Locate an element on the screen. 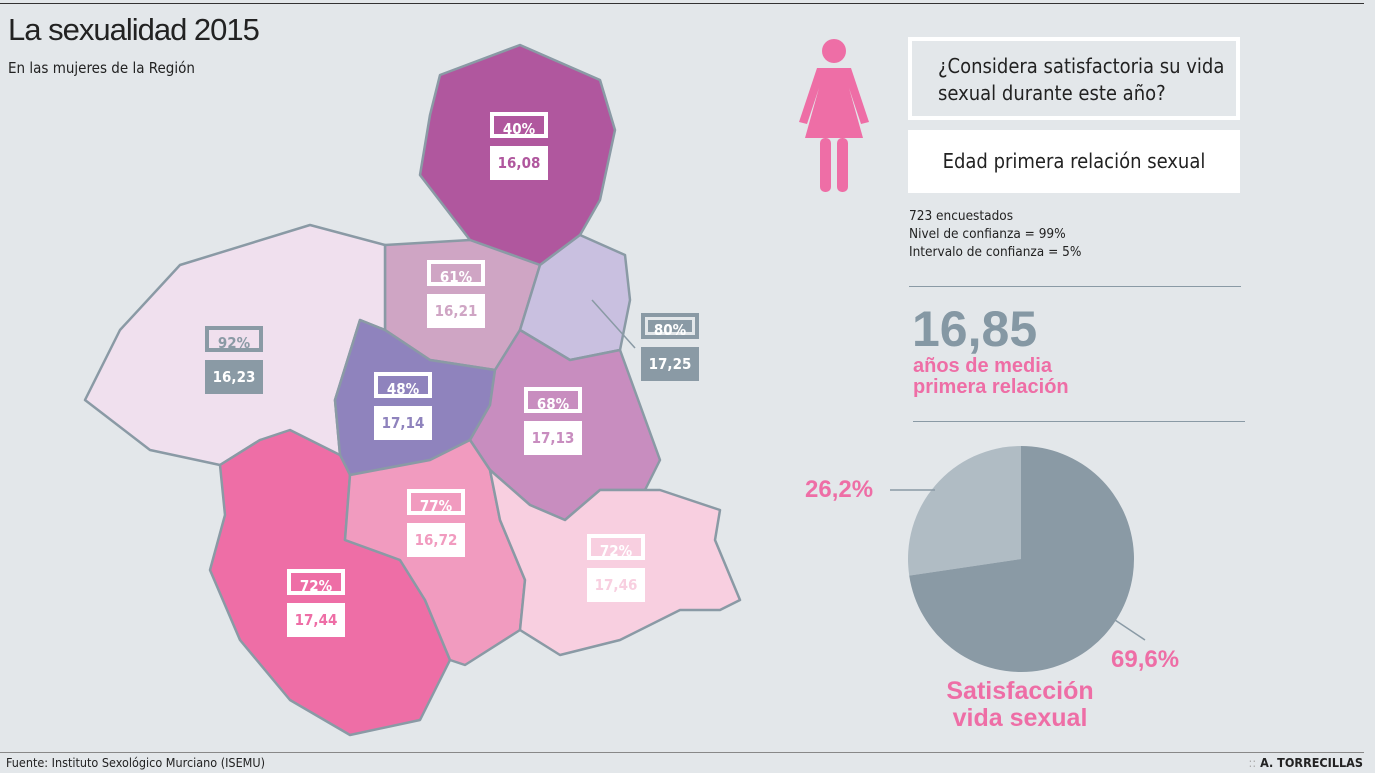 This screenshot has height=773, width=1375. average-label-line2: primera relación is located at coordinates (991, 387).